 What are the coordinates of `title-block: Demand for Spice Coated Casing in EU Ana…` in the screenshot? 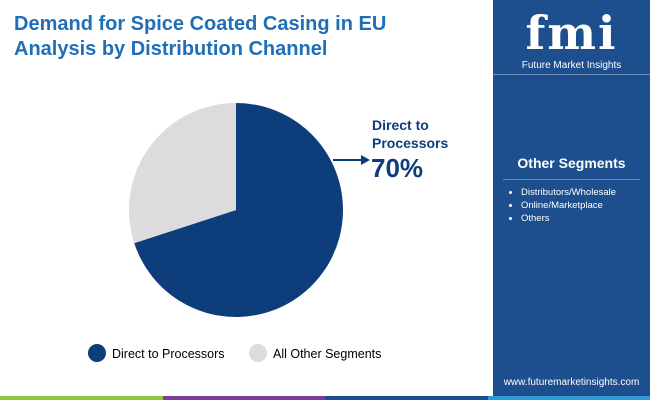 It's located at (200, 37).